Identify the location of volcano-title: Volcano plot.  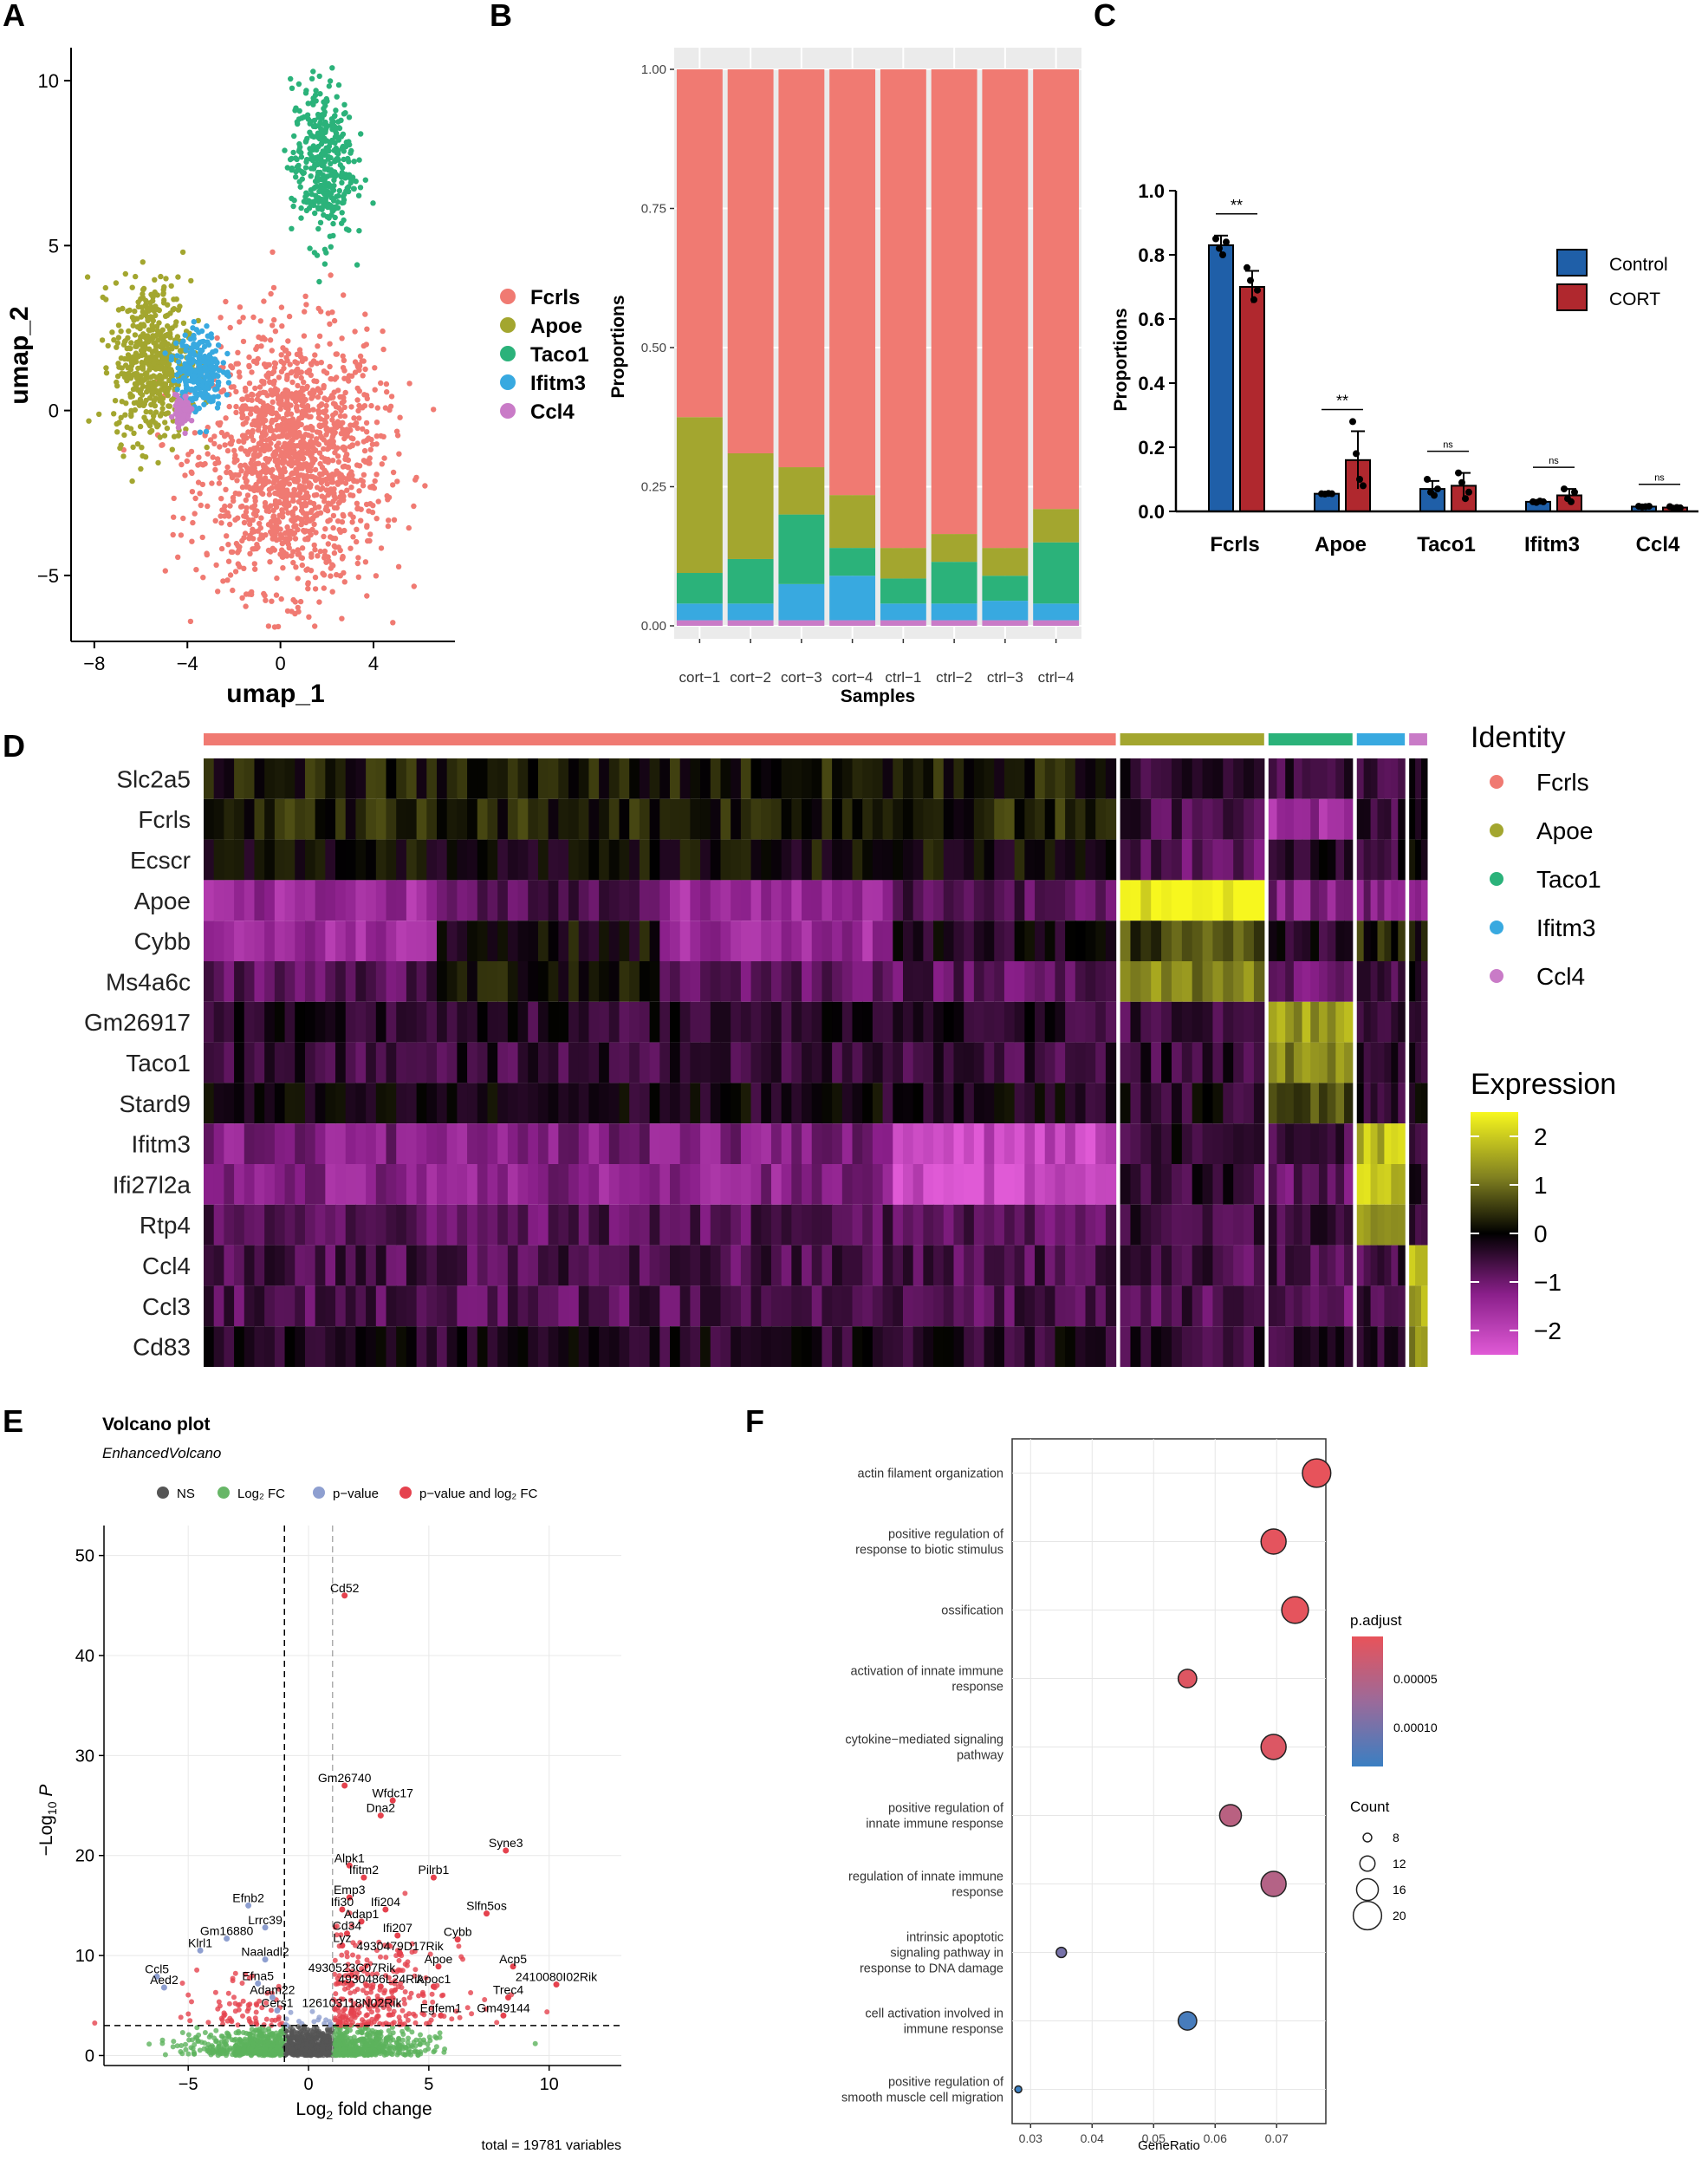
(156, 1425).